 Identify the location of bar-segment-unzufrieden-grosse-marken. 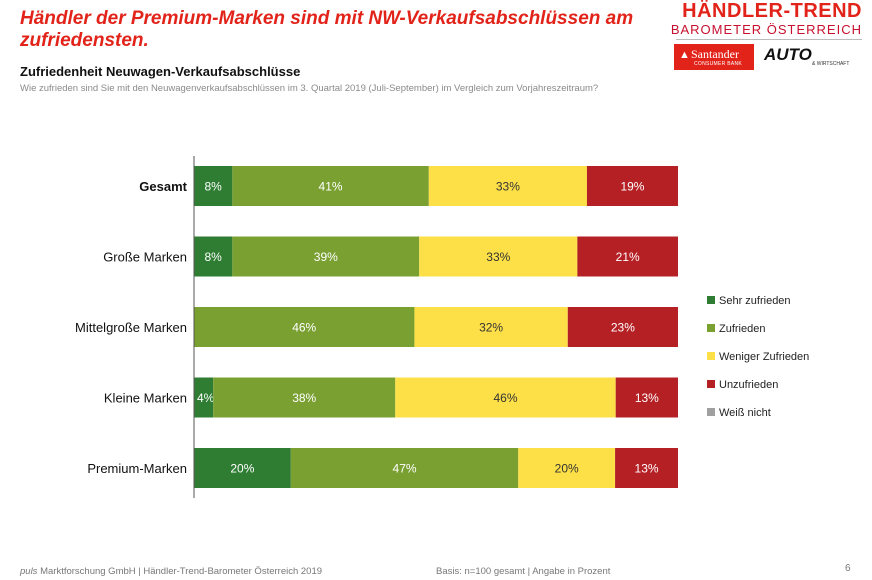
(627, 256).